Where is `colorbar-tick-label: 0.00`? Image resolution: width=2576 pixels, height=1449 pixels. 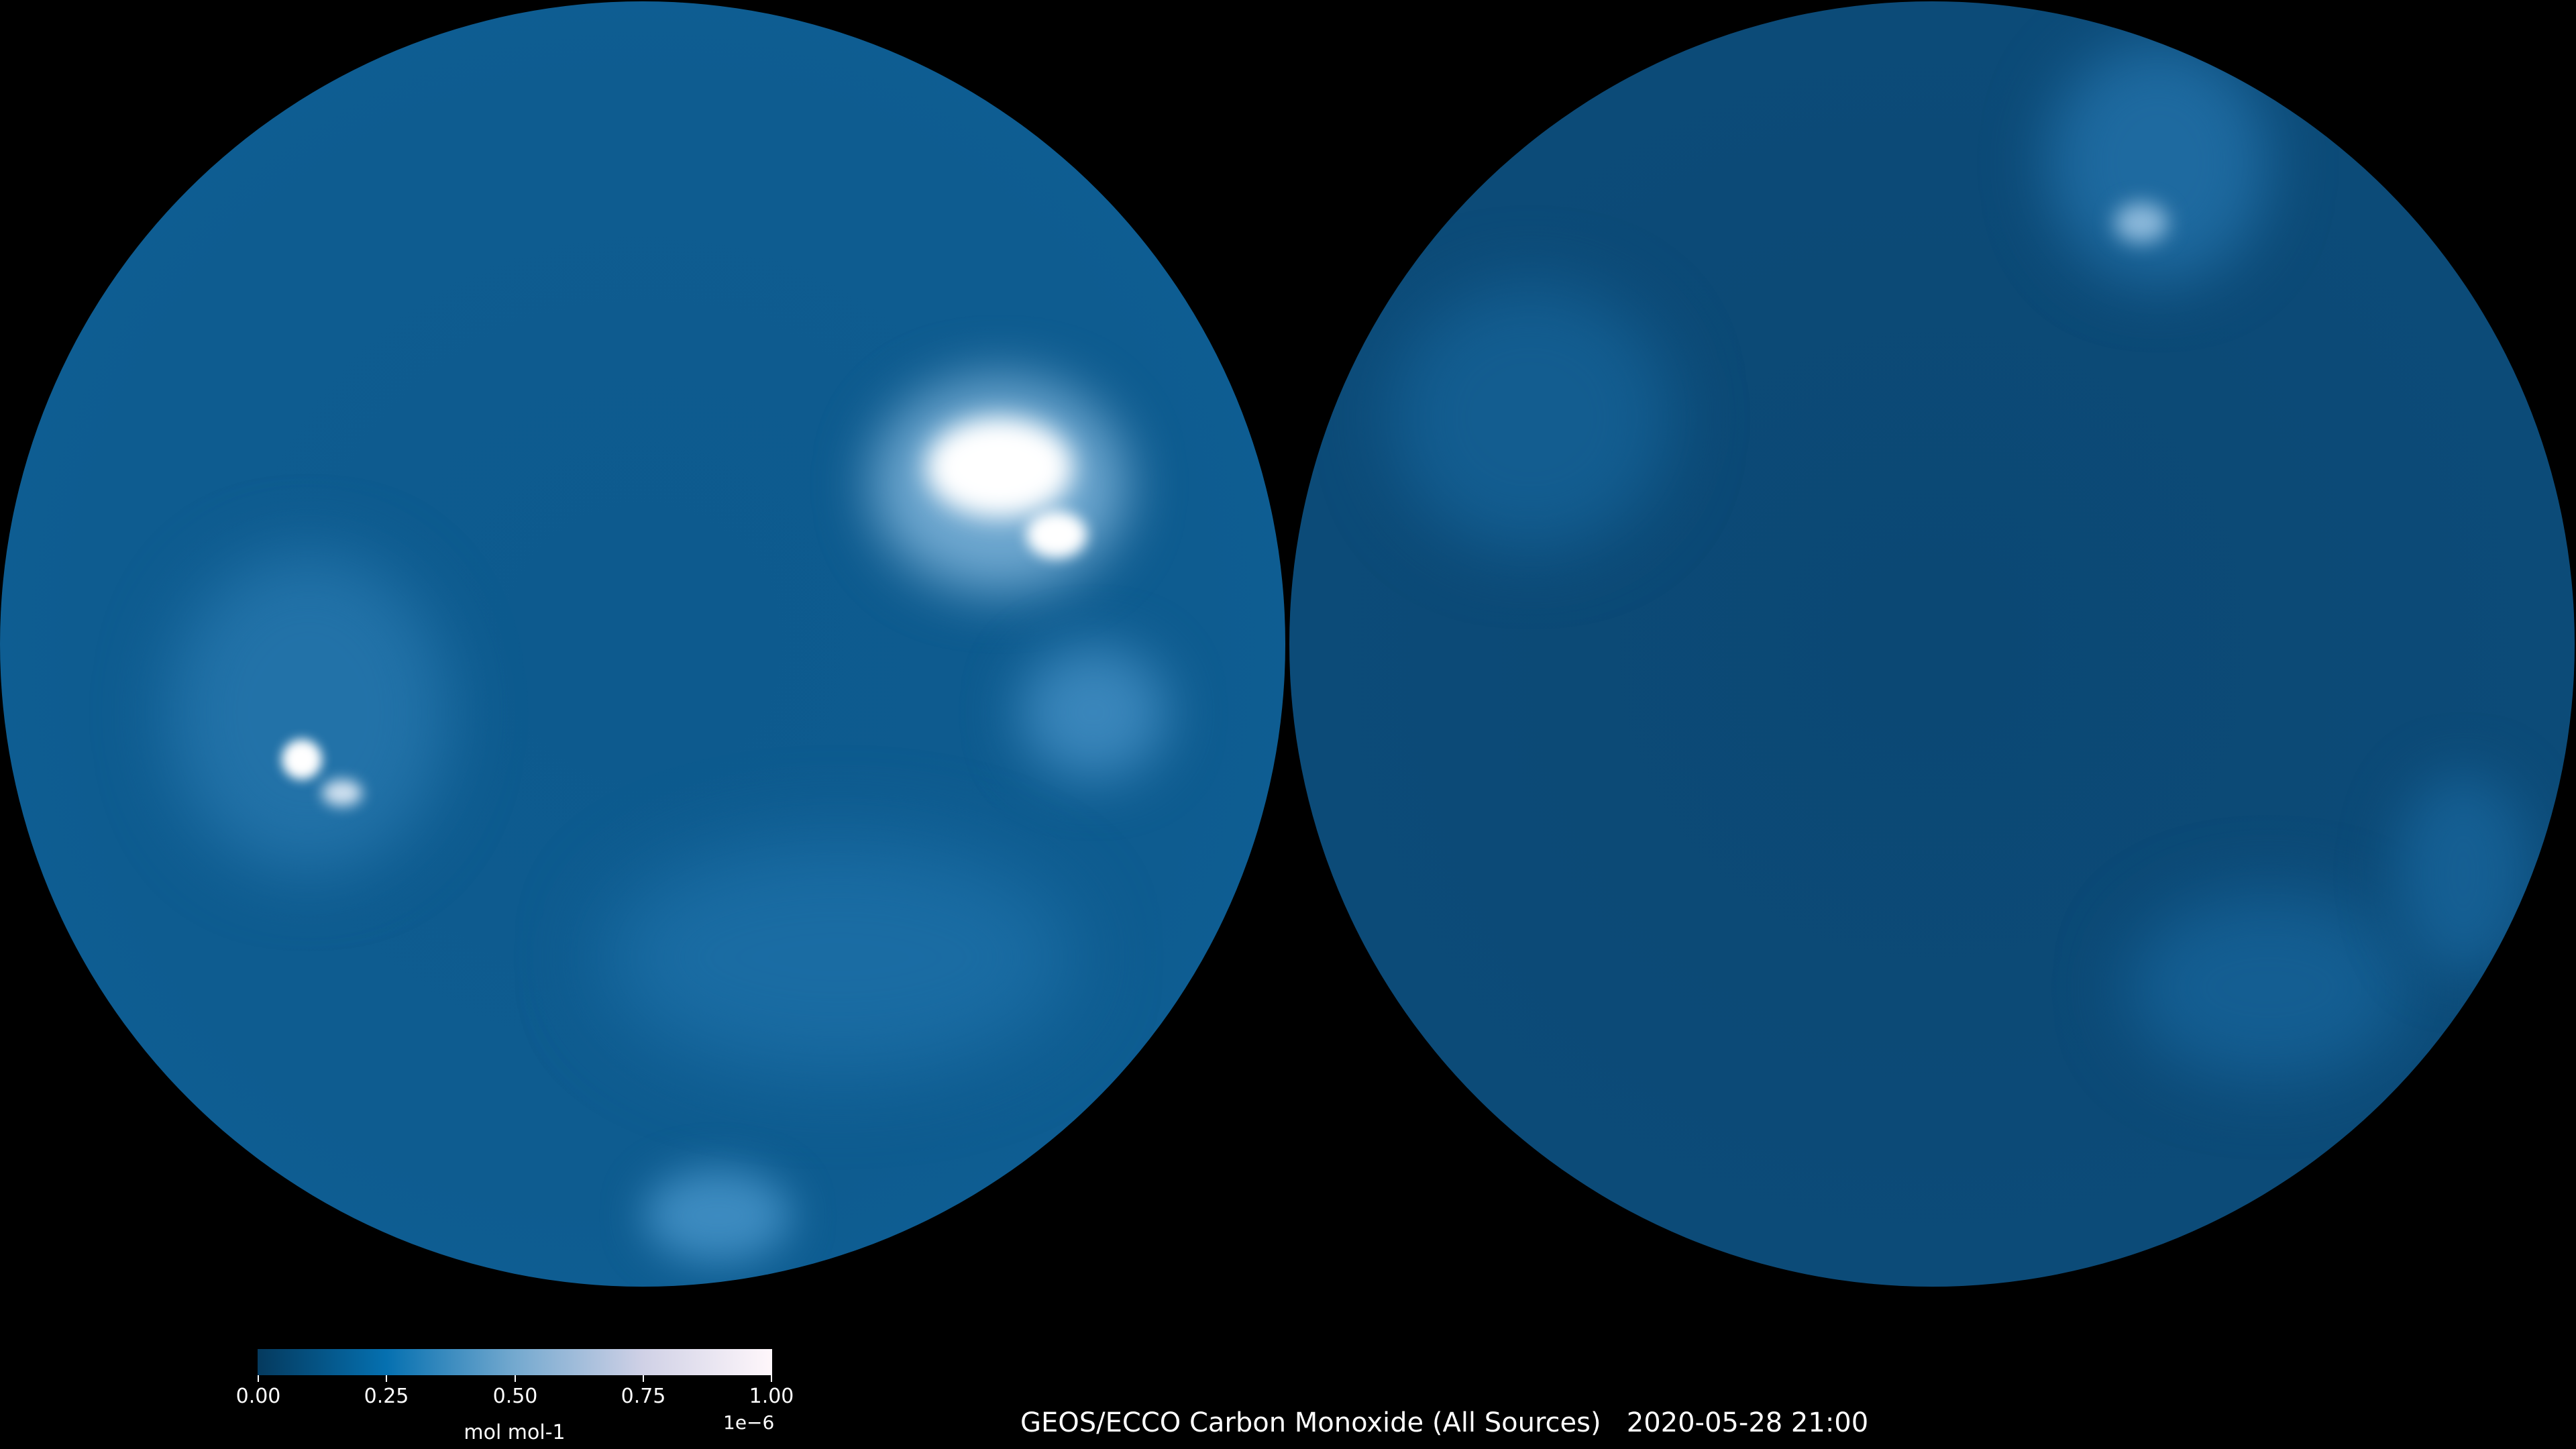 colorbar-tick-label: 0.00 is located at coordinates (258, 1396).